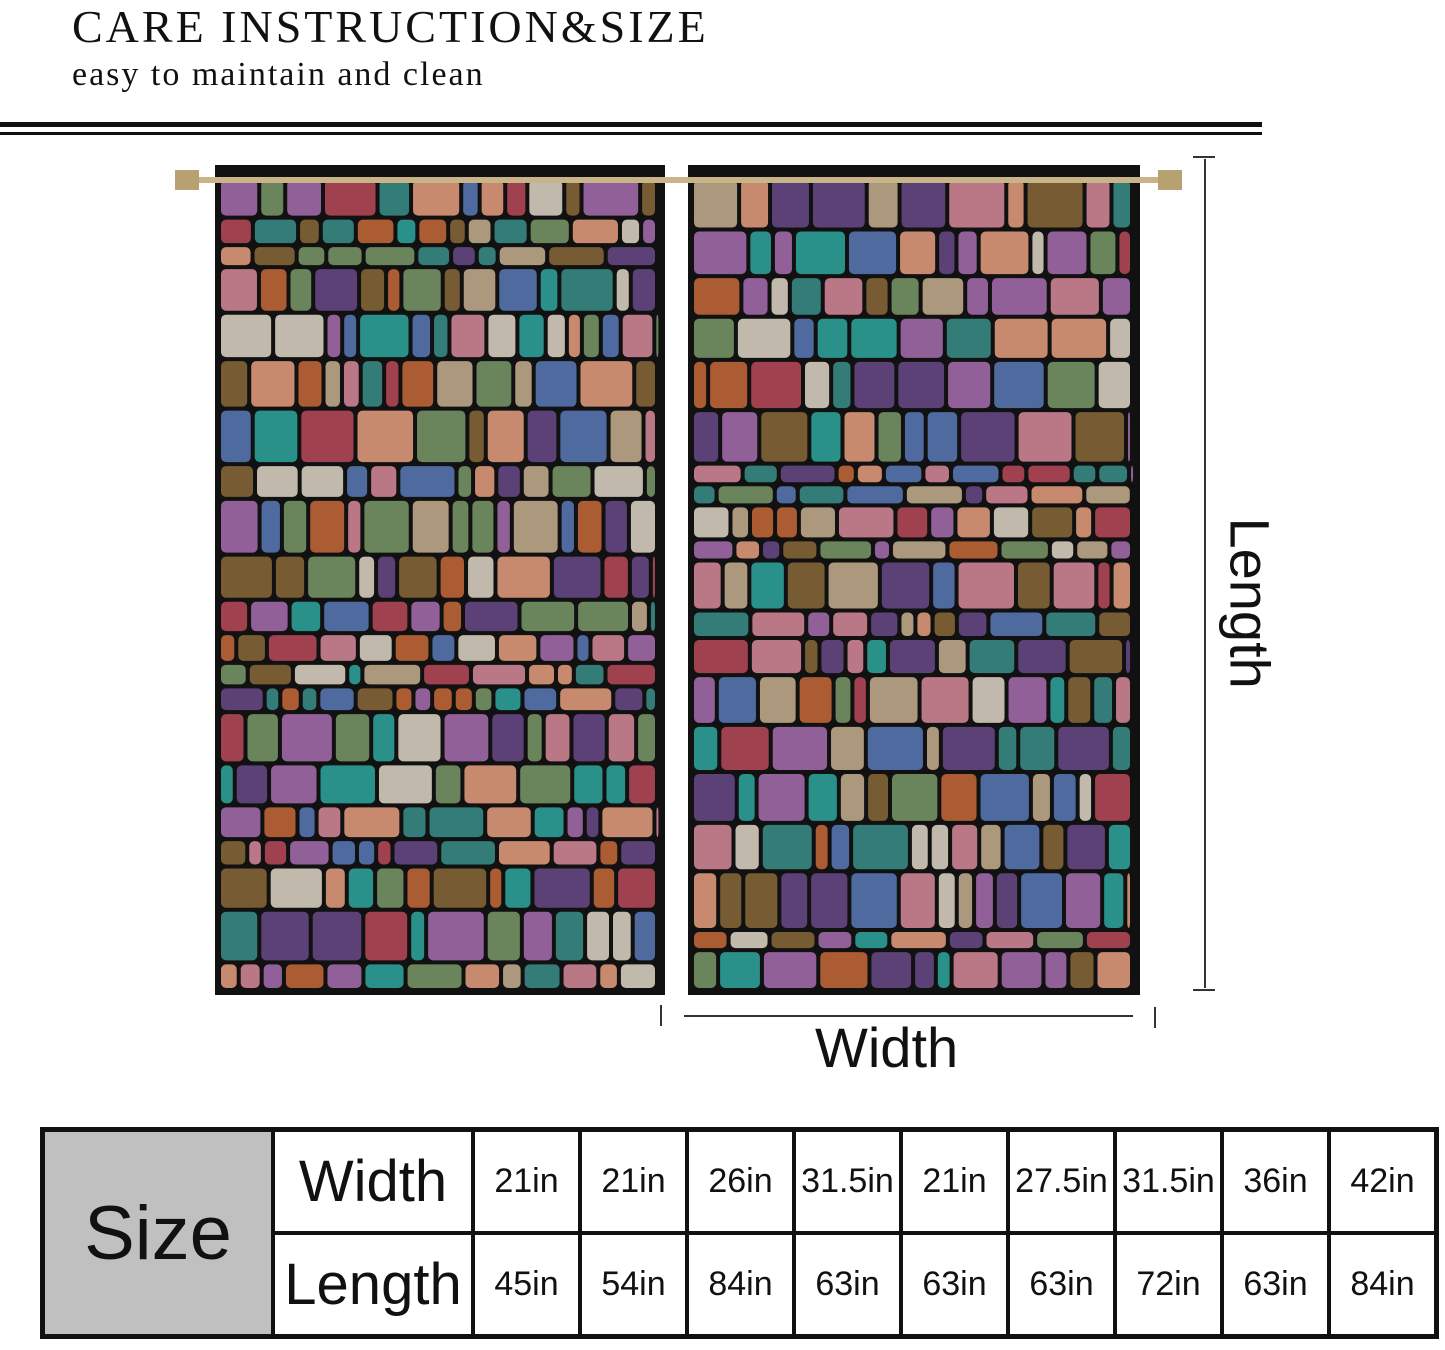  Describe the element at coordinates (187, 180) in the screenshot. I see `rod-finial-left` at that location.